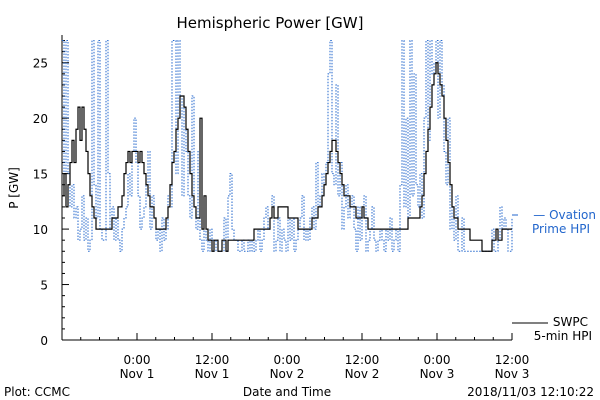 Image resolution: width=600 pixels, height=400 pixels. I want to click on legend-ovation: — Ovation Prime HPI, so click(554, 222).